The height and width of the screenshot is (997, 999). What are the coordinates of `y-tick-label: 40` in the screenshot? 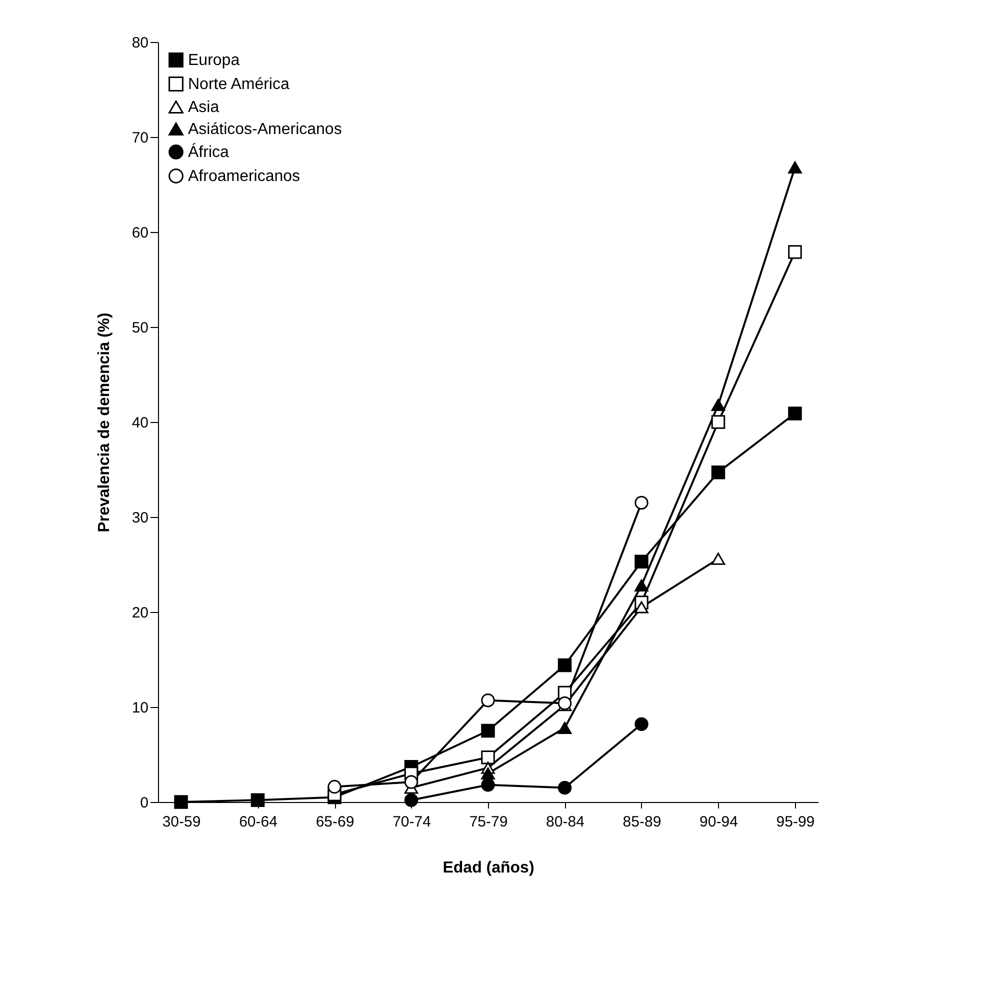 It's located at (140, 423).